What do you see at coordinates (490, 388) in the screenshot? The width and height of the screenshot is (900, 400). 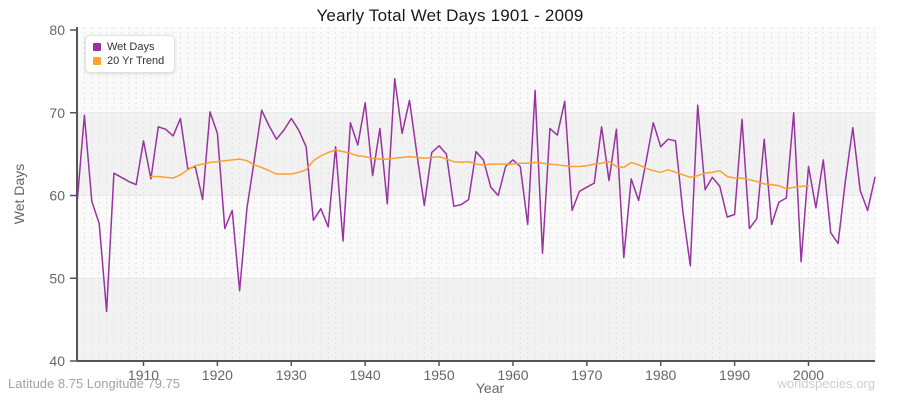 I see `x-axis-title: Year` at bounding box center [490, 388].